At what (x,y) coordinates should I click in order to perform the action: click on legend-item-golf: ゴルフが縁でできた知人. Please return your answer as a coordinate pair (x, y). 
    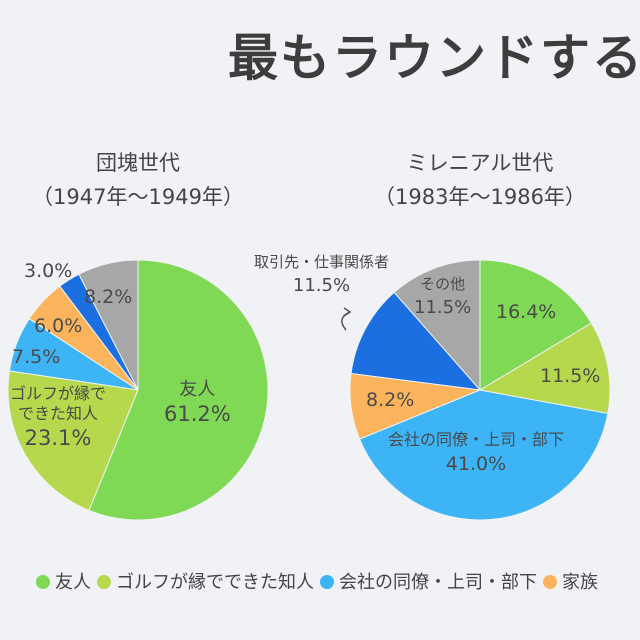
    Looking at the image, I should click on (205, 581).